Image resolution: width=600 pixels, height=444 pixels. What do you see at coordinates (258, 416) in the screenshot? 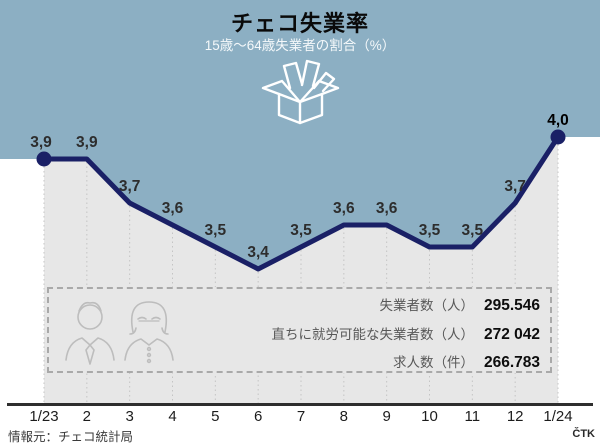
I see `x-tick-label: 6` at bounding box center [258, 416].